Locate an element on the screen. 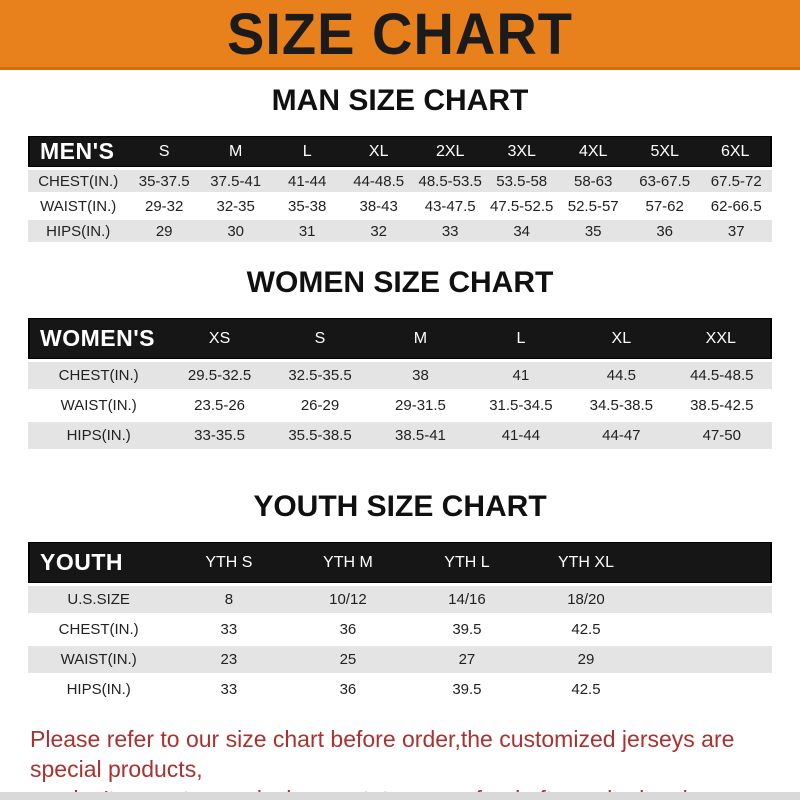 This screenshot has height=800, width=800. cell-value: 57-62 is located at coordinates (664, 206).